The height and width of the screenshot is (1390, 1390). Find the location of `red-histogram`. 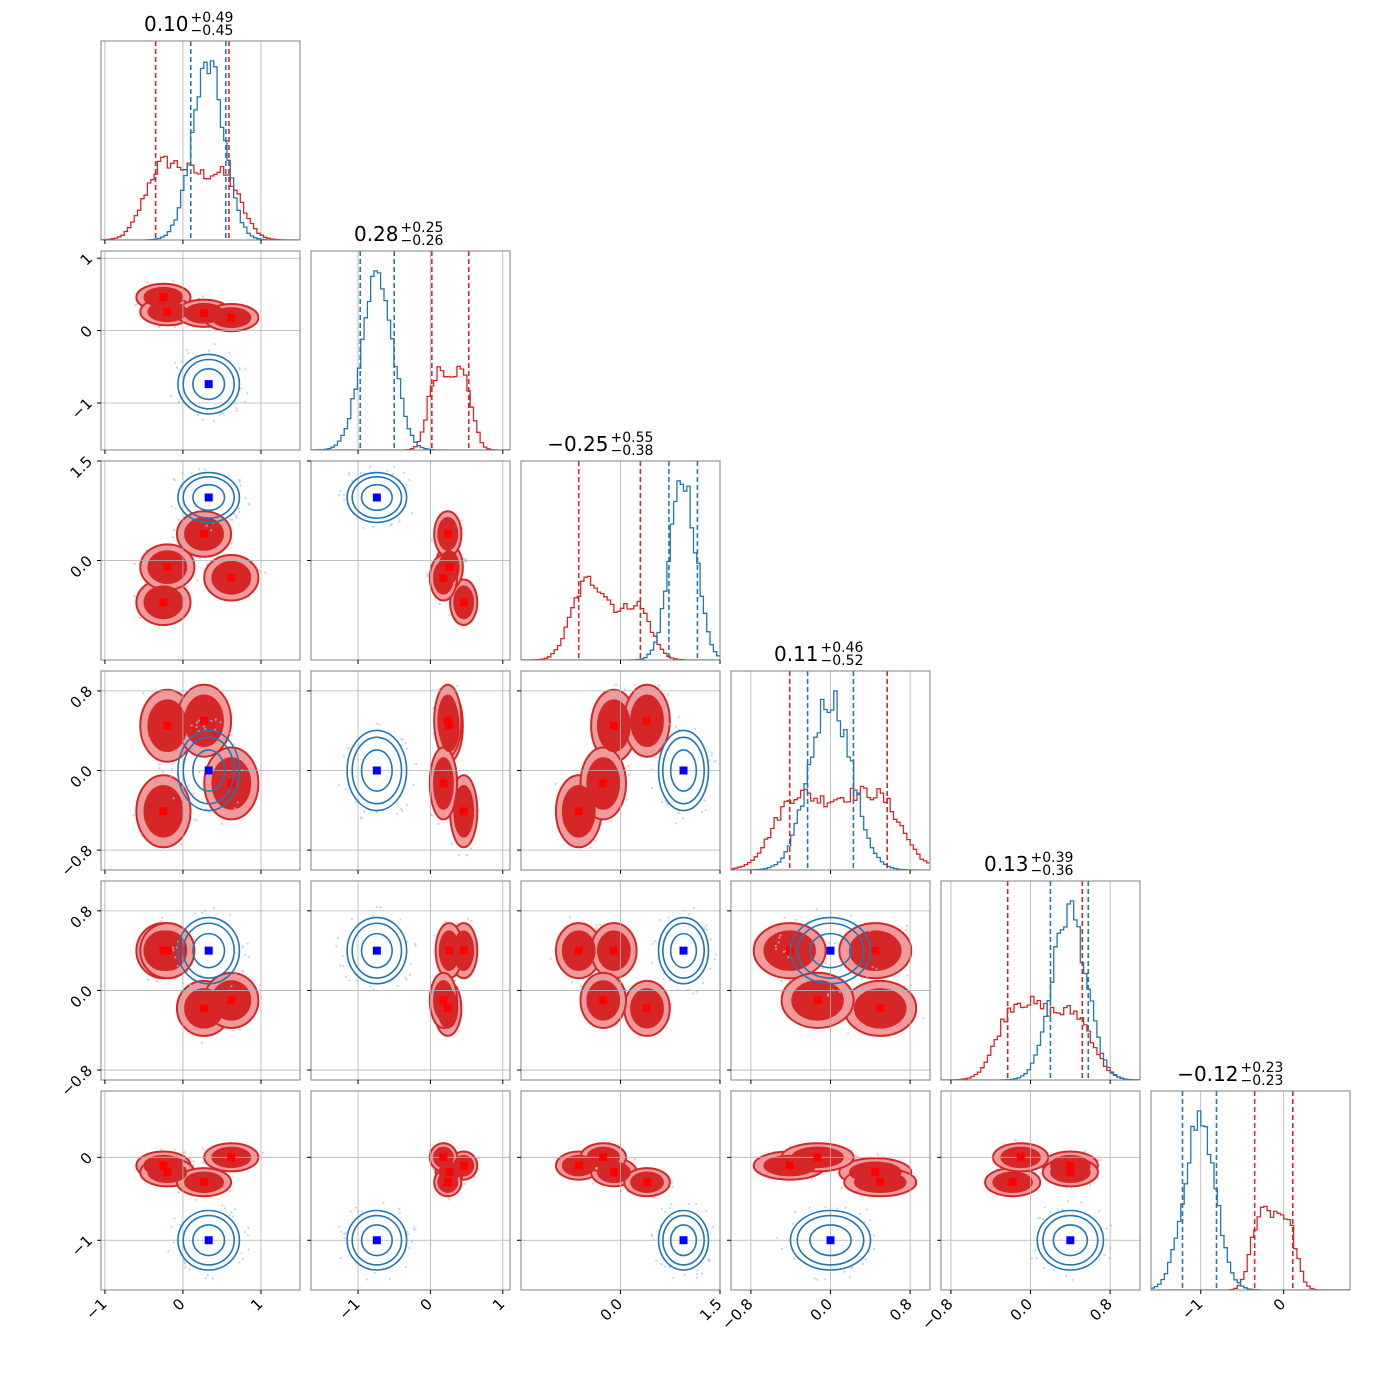

red-histogram is located at coordinates (620, 618).